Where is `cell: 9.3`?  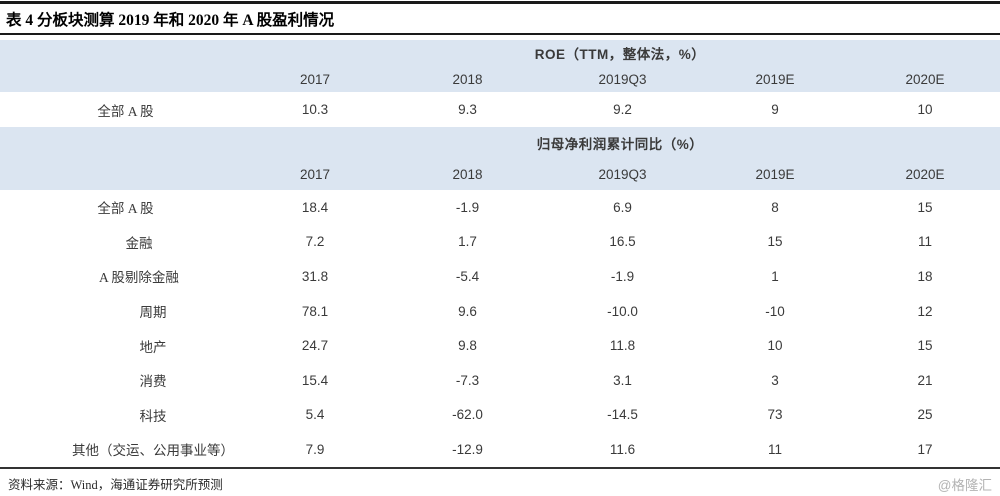
cell: 9.3 is located at coordinates (467, 109).